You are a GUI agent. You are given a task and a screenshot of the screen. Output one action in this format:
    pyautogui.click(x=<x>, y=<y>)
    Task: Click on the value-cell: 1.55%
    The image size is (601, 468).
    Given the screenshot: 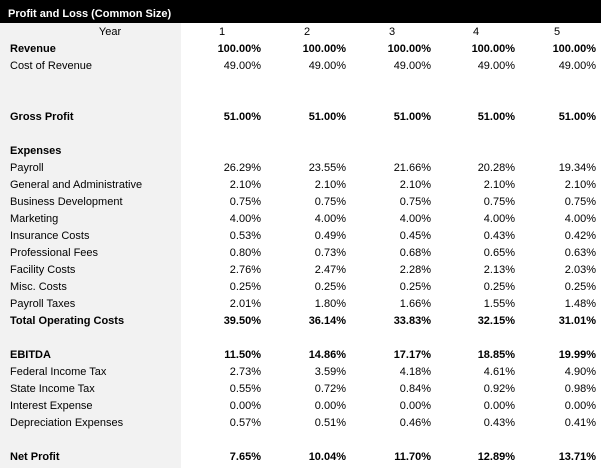 What is the action you would take?
    pyautogui.click(x=499, y=304)
    